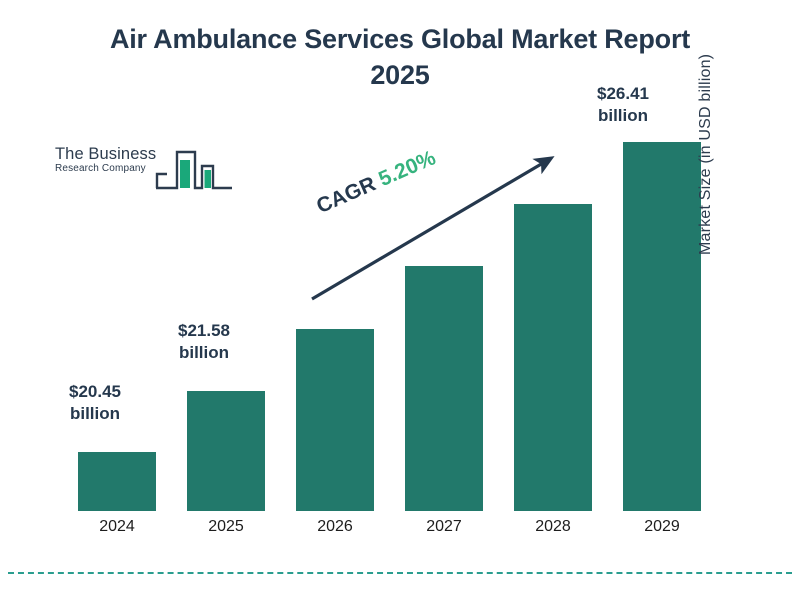  Describe the element at coordinates (444, 388) in the screenshot. I see `bar-2027` at that location.